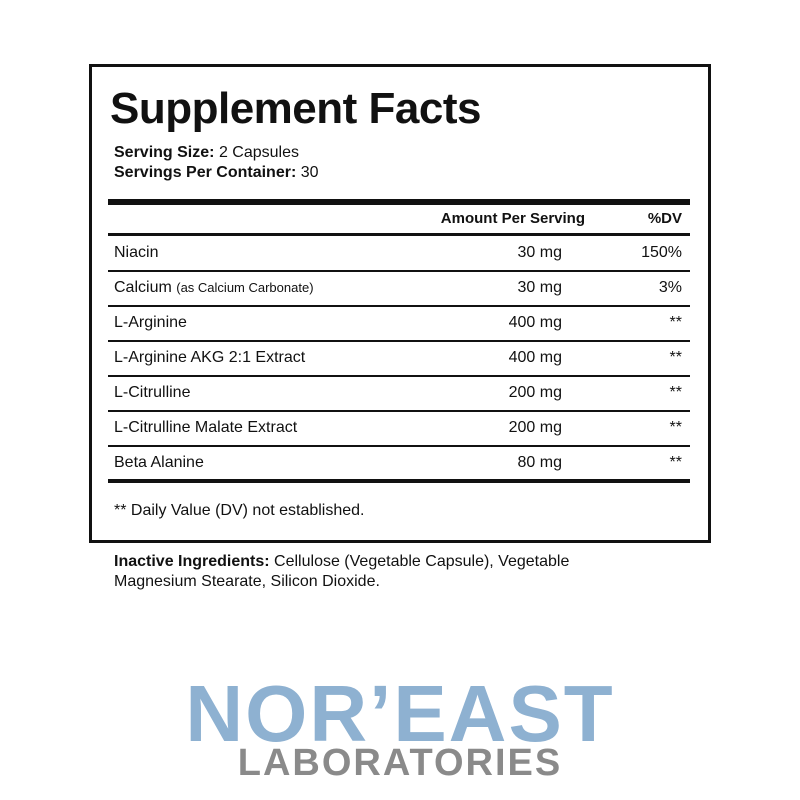  I want to click on ingredient-name: Beta Alanine, so click(159, 462).